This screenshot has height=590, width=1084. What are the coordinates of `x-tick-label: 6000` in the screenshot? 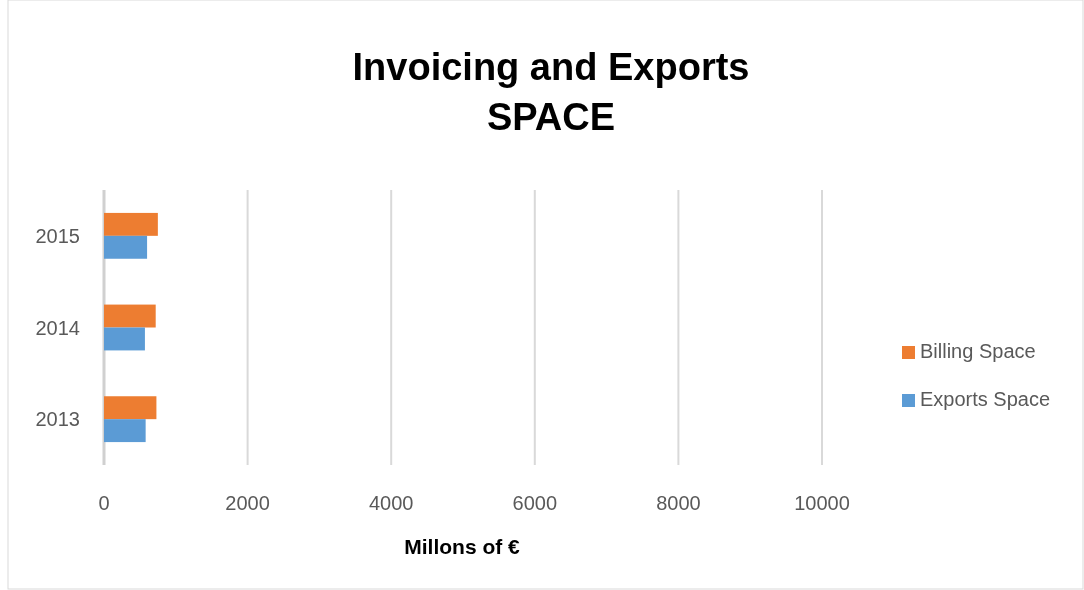 It's located at (535, 503).